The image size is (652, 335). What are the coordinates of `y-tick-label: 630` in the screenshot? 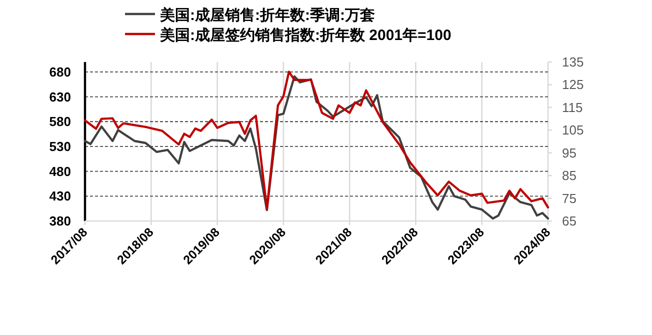 It's located at (60, 96).